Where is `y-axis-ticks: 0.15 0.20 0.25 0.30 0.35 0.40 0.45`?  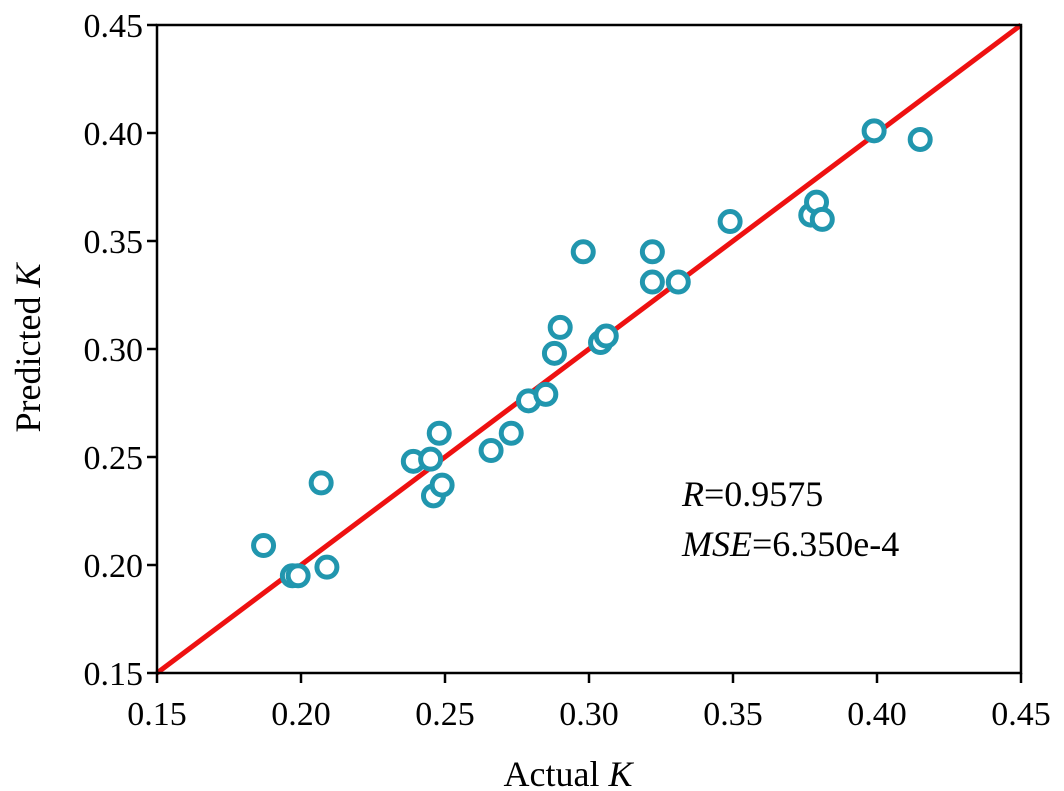
y-axis-ticks: 0.15 0.20 0.25 0.30 0.35 0.40 0.45 is located at coordinates (120, 350).